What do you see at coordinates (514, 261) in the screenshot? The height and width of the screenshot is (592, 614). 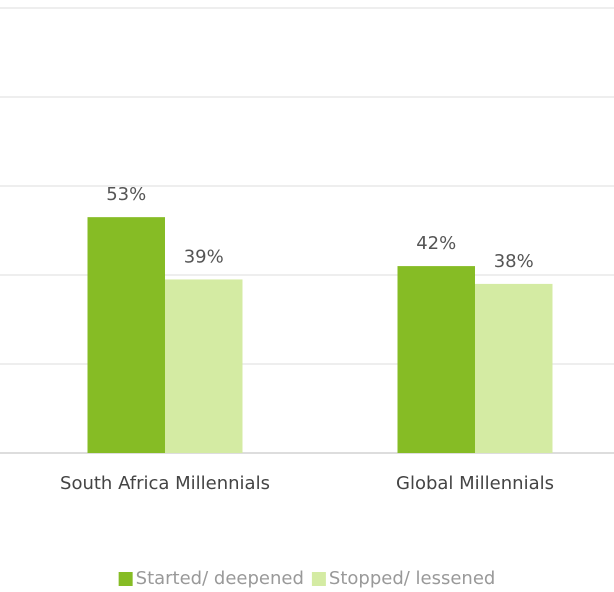 I see `data-label: 38%` at bounding box center [514, 261].